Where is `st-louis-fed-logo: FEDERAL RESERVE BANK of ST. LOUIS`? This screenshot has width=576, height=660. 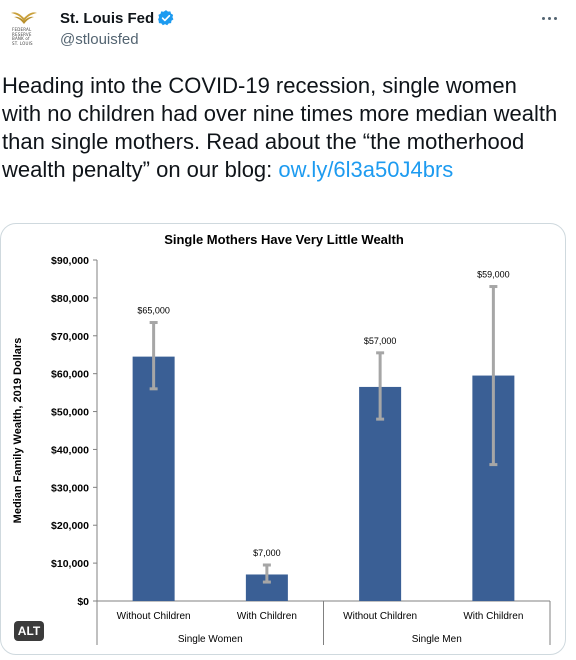 st-louis-fed-logo: FEDERAL RESERVE BANK of ST. LOUIS is located at coordinates (24, 30).